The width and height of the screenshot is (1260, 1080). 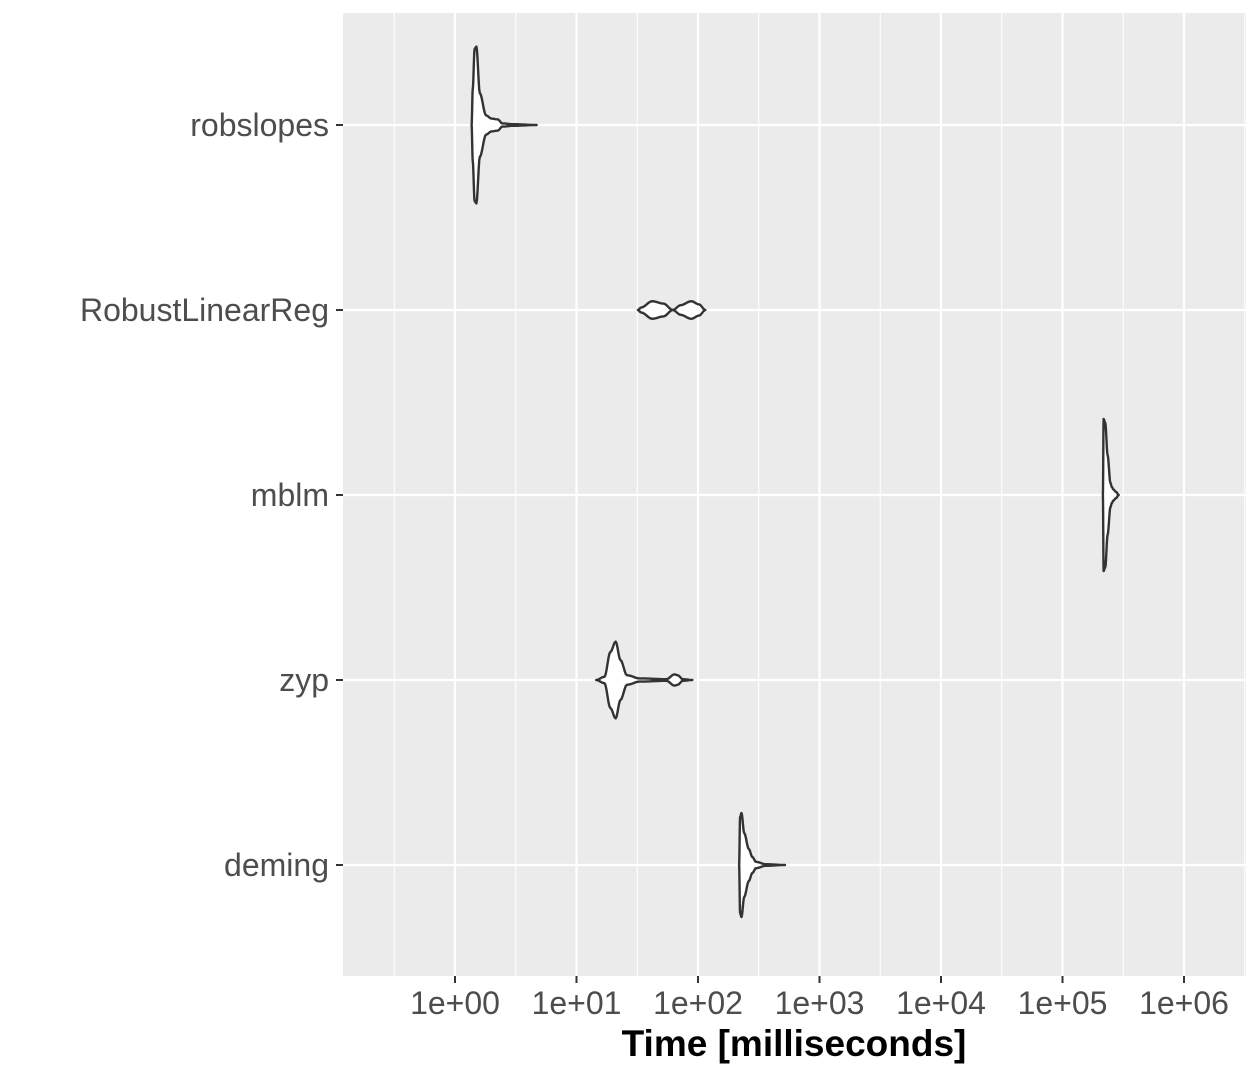 I want to click on violin-mblm, so click(x=1110, y=495).